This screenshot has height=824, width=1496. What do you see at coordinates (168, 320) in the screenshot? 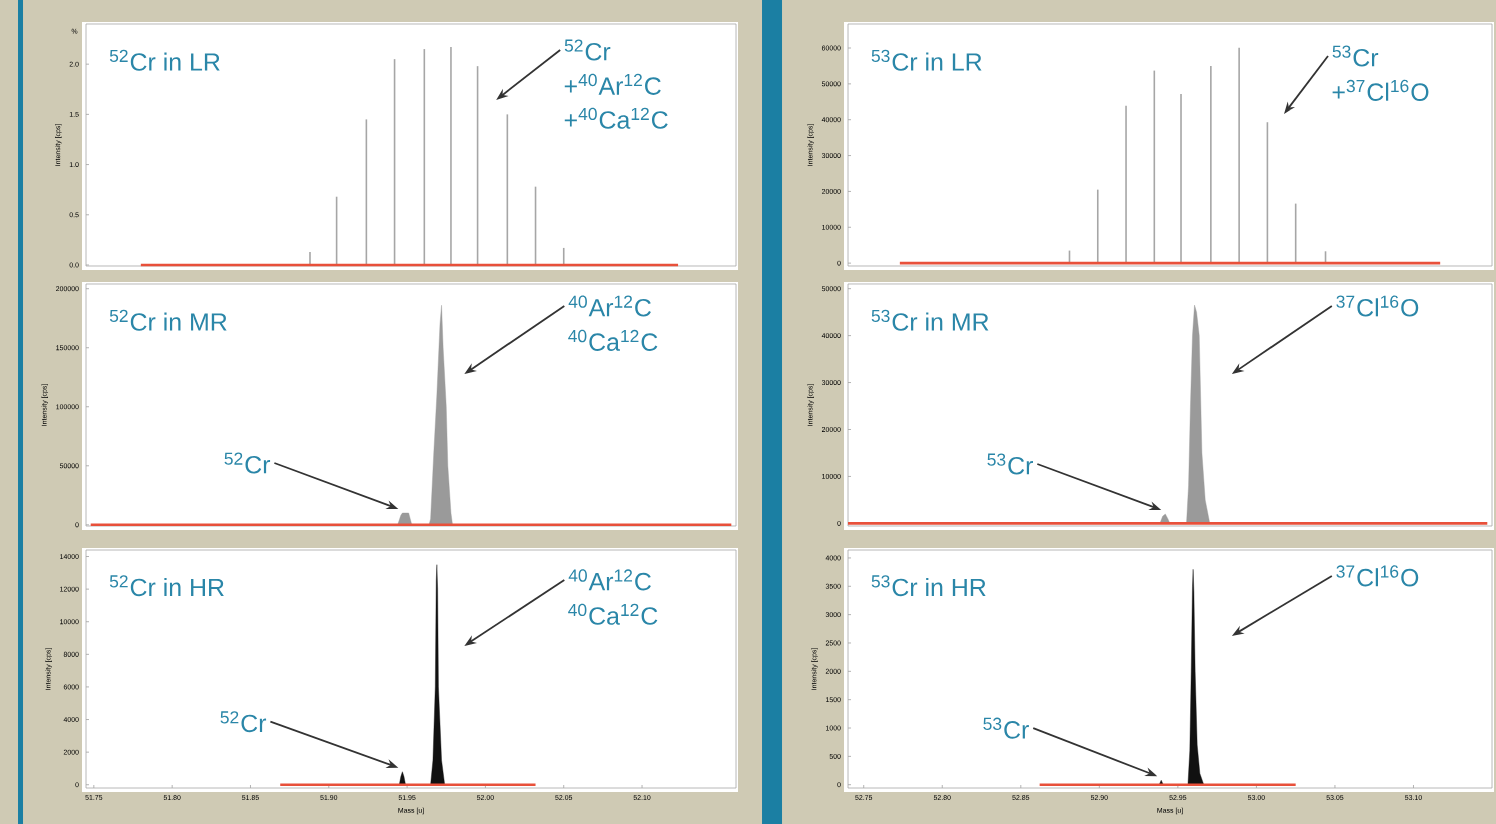
I see `text: $^{52}$Cr in MR` at bounding box center [168, 320].